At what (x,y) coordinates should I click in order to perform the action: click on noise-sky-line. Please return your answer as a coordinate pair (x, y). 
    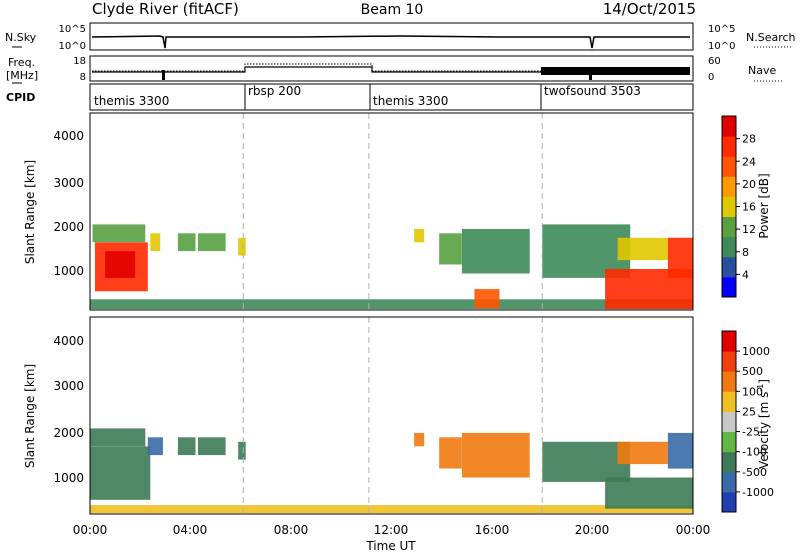
    Looking at the image, I should click on (390, 42).